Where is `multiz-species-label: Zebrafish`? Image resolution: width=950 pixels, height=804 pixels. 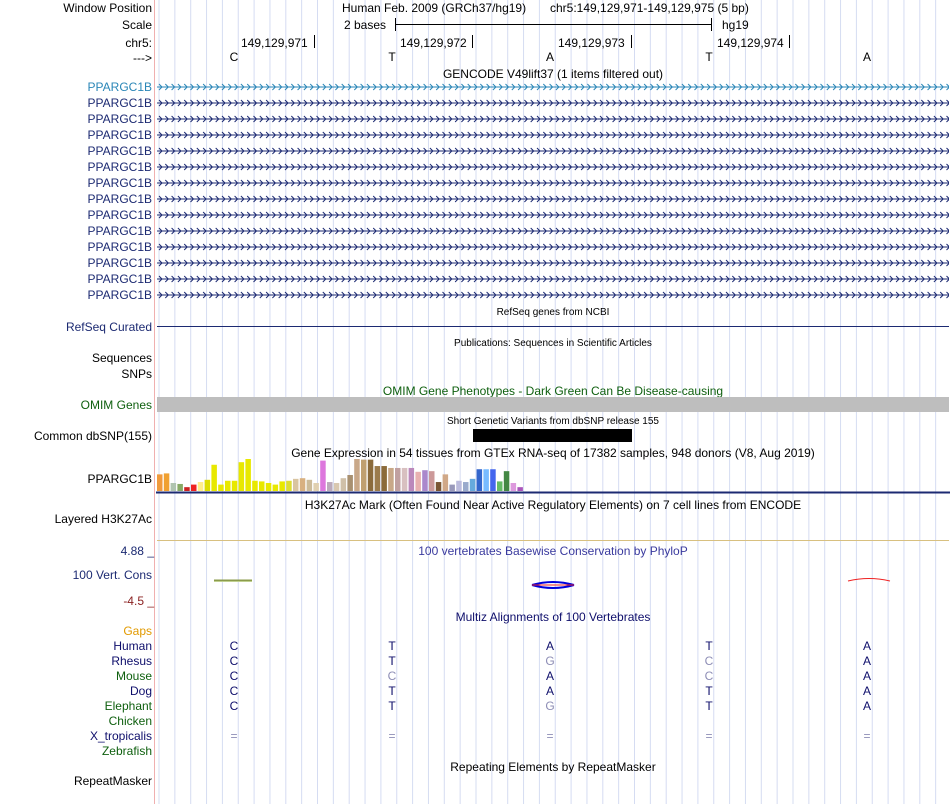 multiz-species-label: Zebrafish is located at coordinates (126, 751).